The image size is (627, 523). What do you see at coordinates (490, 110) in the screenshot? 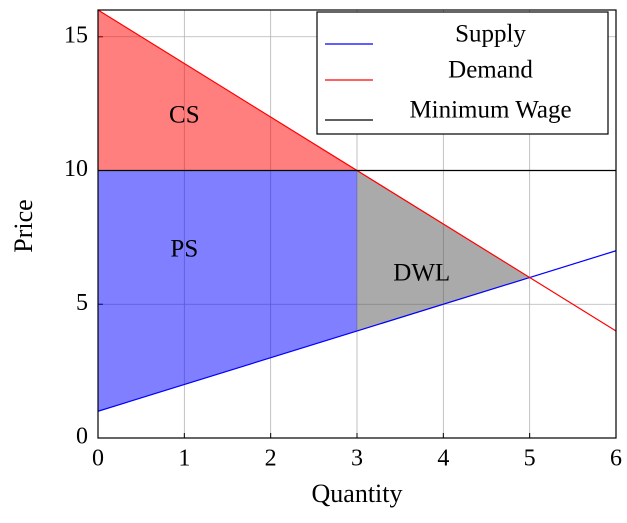
I see `legend-label: Minimum Wage` at bounding box center [490, 110].